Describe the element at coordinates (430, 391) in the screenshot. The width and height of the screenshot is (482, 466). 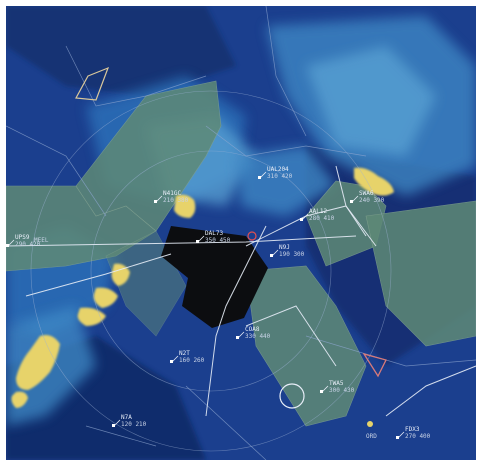
I see `airway-southeast` at that location.